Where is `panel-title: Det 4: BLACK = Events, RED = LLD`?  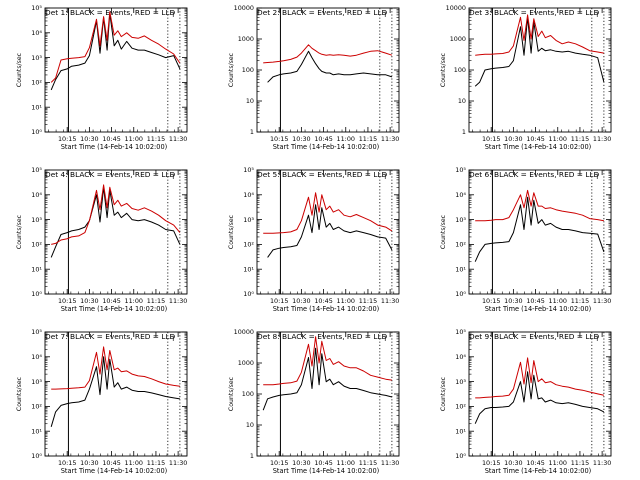 panel-title: Det 4: BLACK = Events, RED = LLD is located at coordinates (110, 174).